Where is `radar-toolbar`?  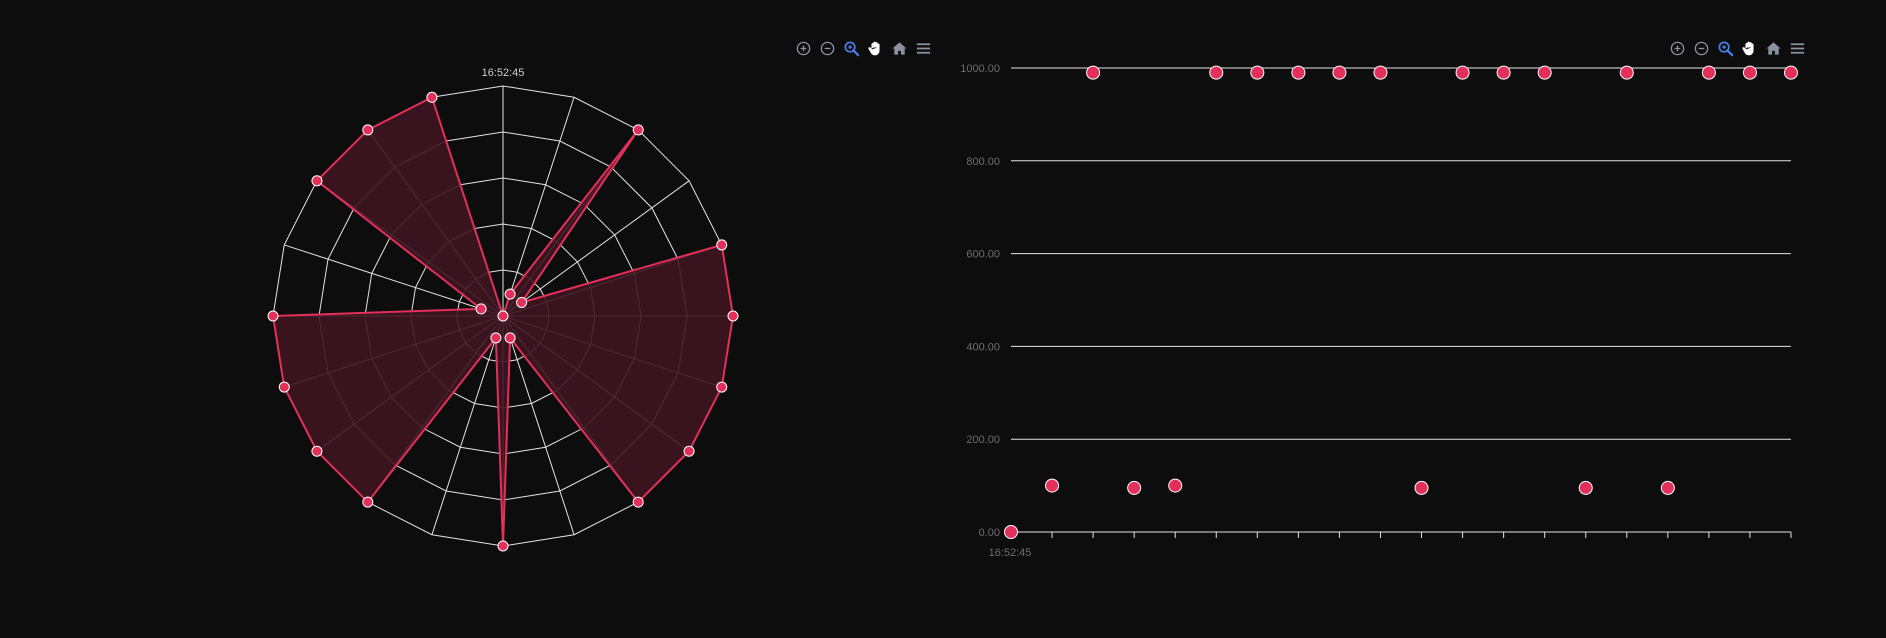
radar-toolbar is located at coordinates (863, 48).